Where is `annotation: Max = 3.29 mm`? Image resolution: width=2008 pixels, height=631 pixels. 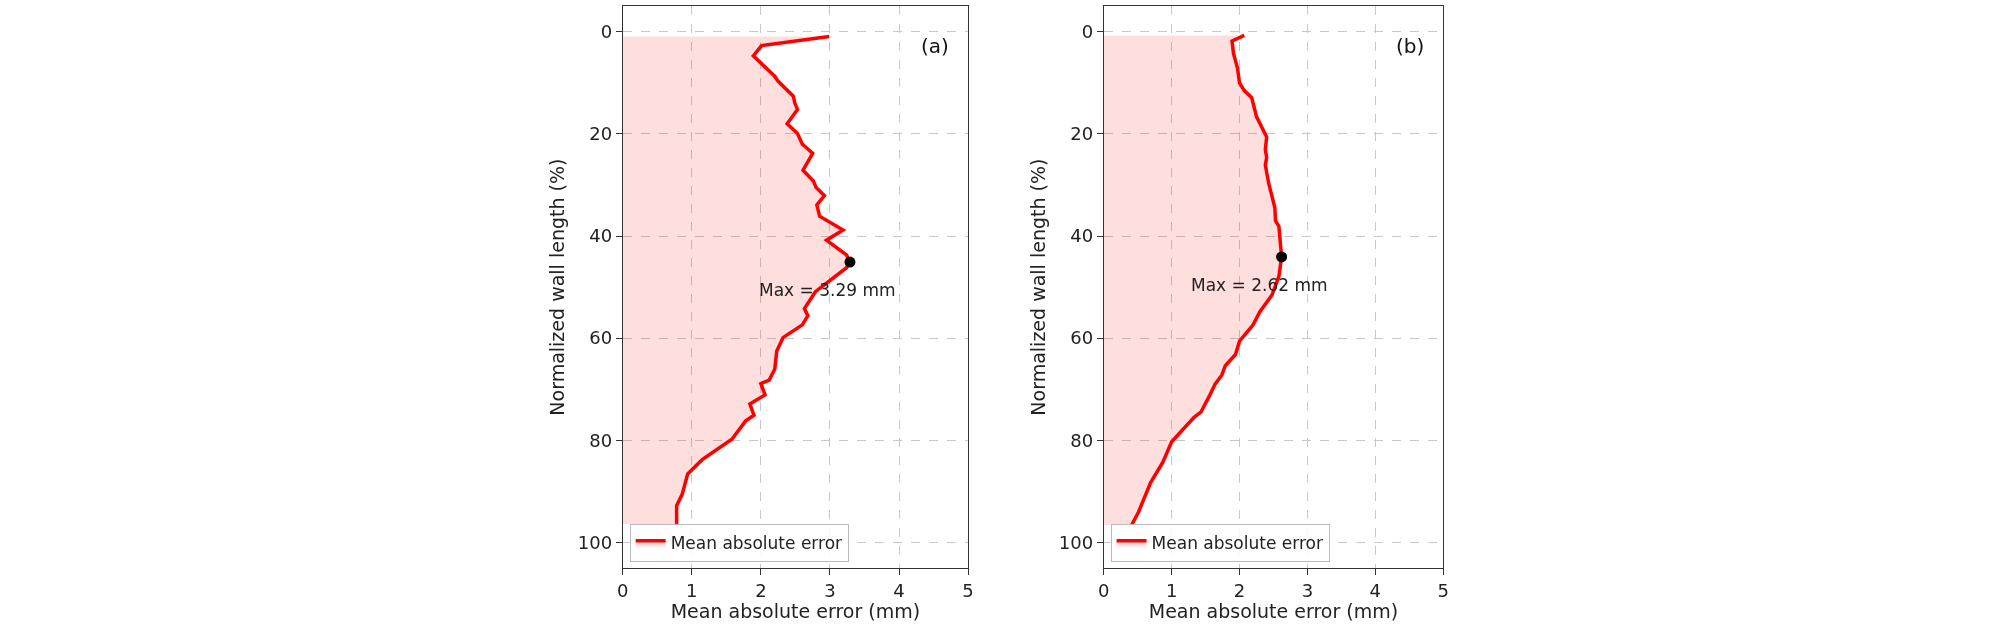
annotation: Max = 3.29 mm is located at coordinates (827, 290).